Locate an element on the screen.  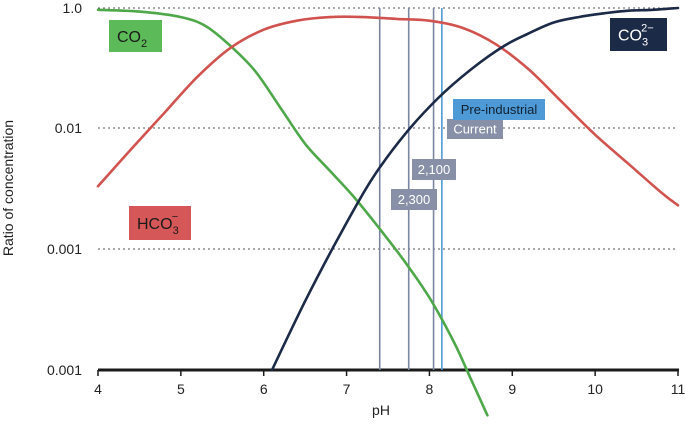
y-tick-label-upper: 0.01 is located at coordinates (68, 128).